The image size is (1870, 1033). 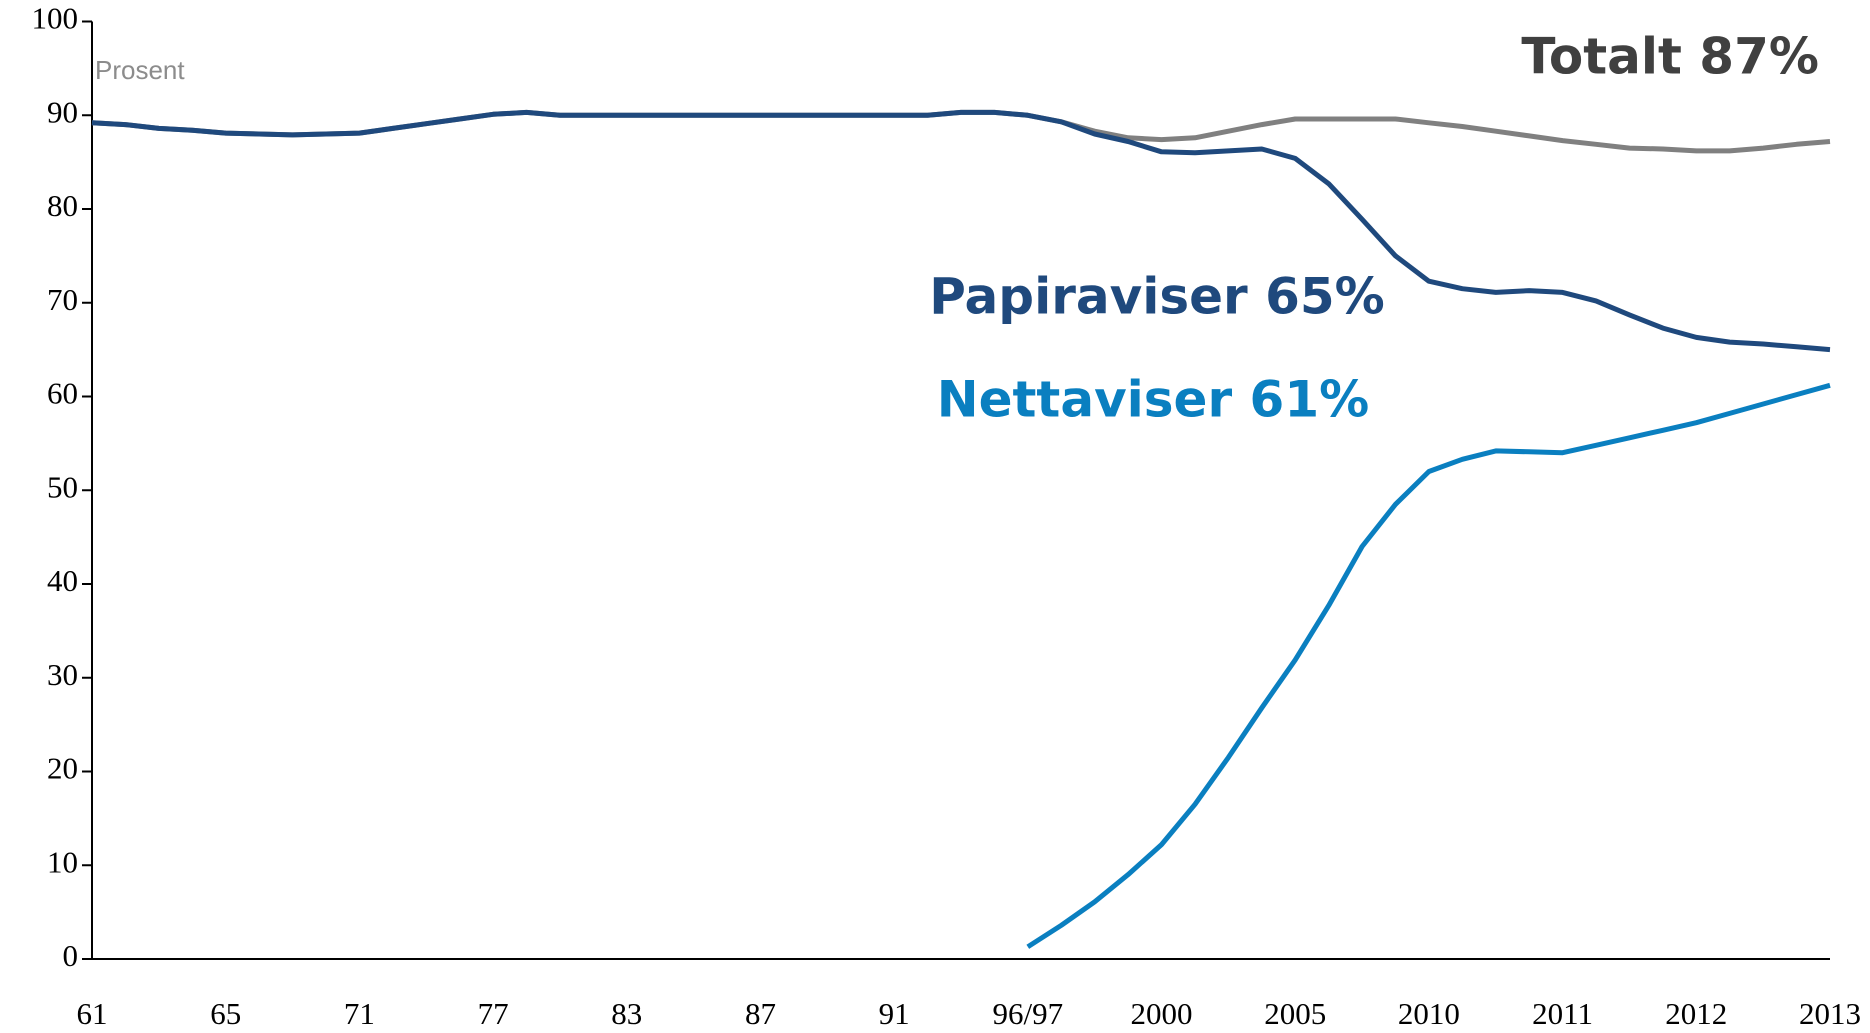 What do you see at coordinates (493, 1013) in the screenshot?
I see `x-tick-label: 77` at bounding box center [493, 1013].